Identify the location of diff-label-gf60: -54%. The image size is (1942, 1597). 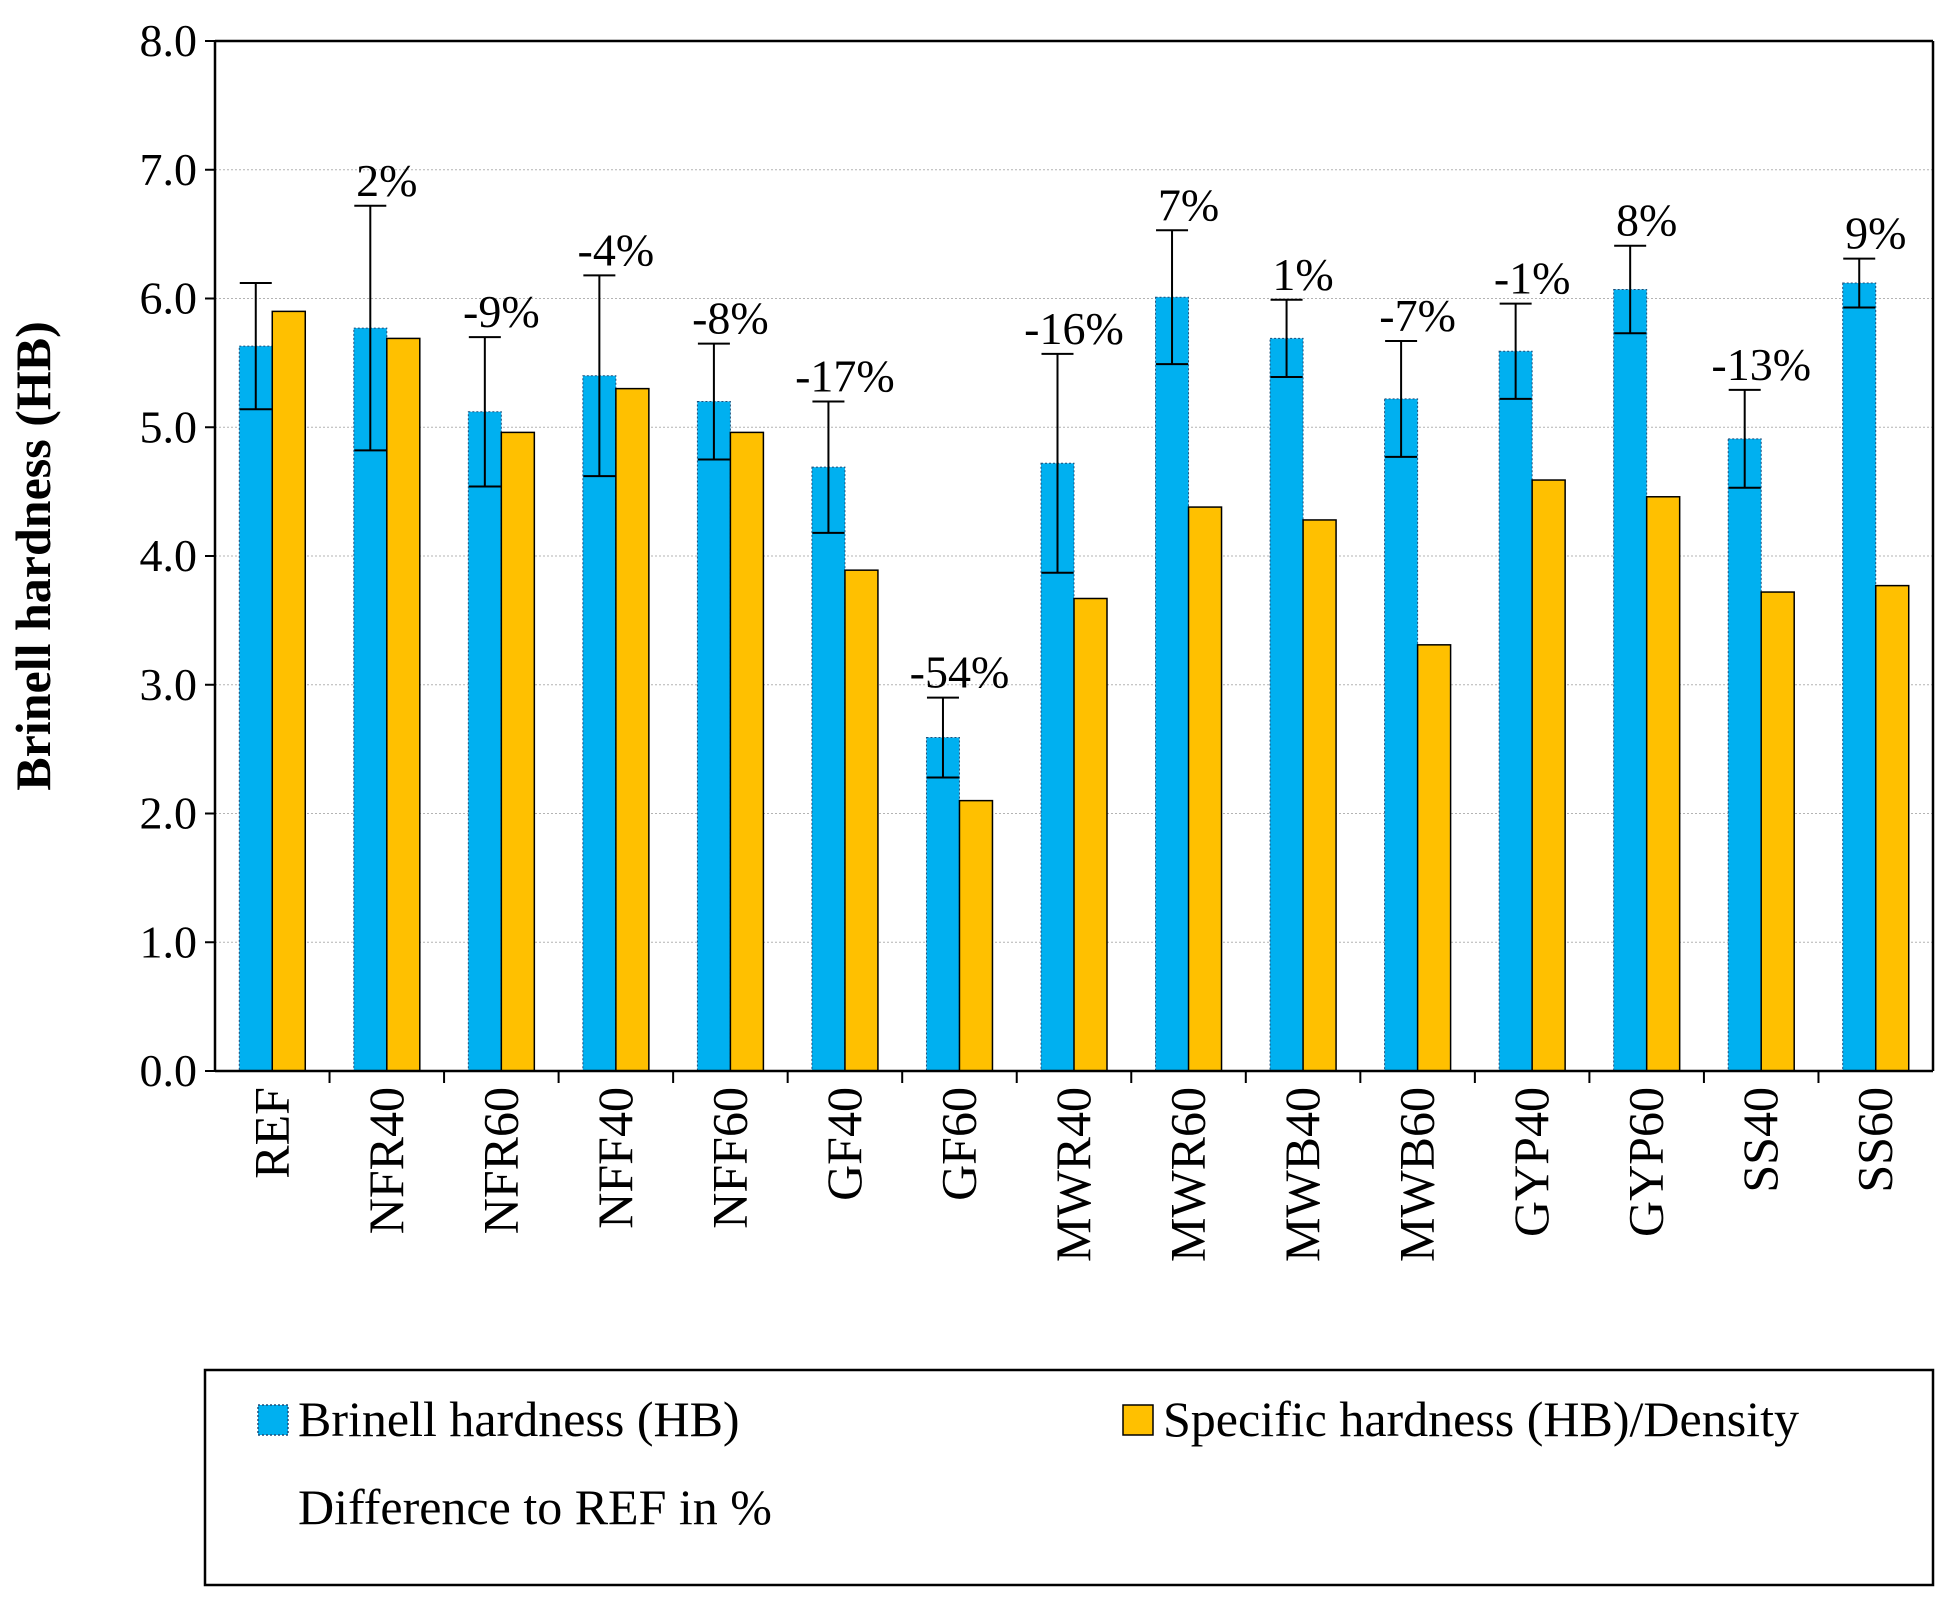
(960, 672).